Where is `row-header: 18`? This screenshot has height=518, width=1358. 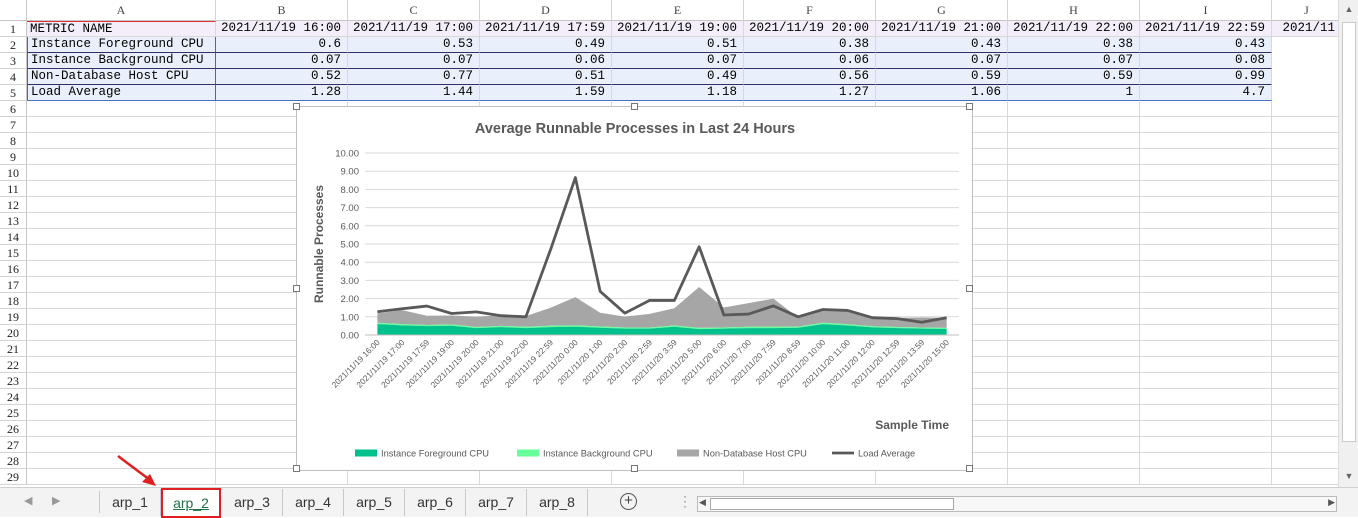 row-header: 18 is located at coordinates (13, 301).